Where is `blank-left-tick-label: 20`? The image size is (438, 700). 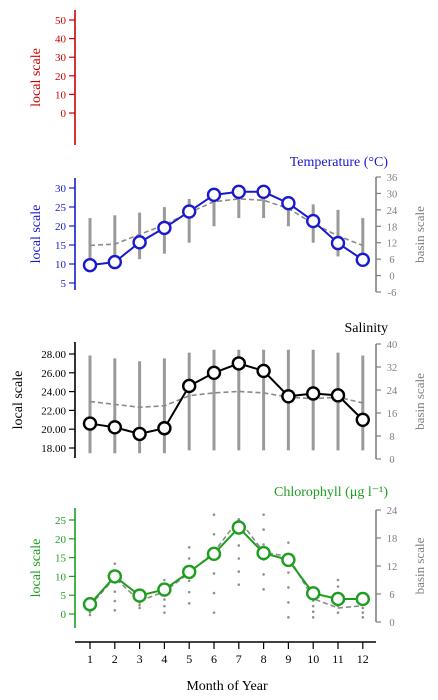 blank-left-tick-label: 20 is located at coordinates (61, 77).